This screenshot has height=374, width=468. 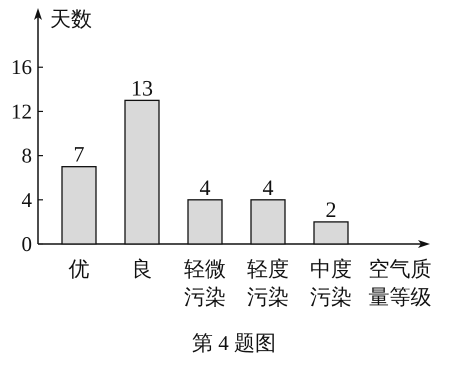 What do you see at coordinates (331, 209) in the screenshot?
I see `data-label: 2` at bounding box center [331, 209].